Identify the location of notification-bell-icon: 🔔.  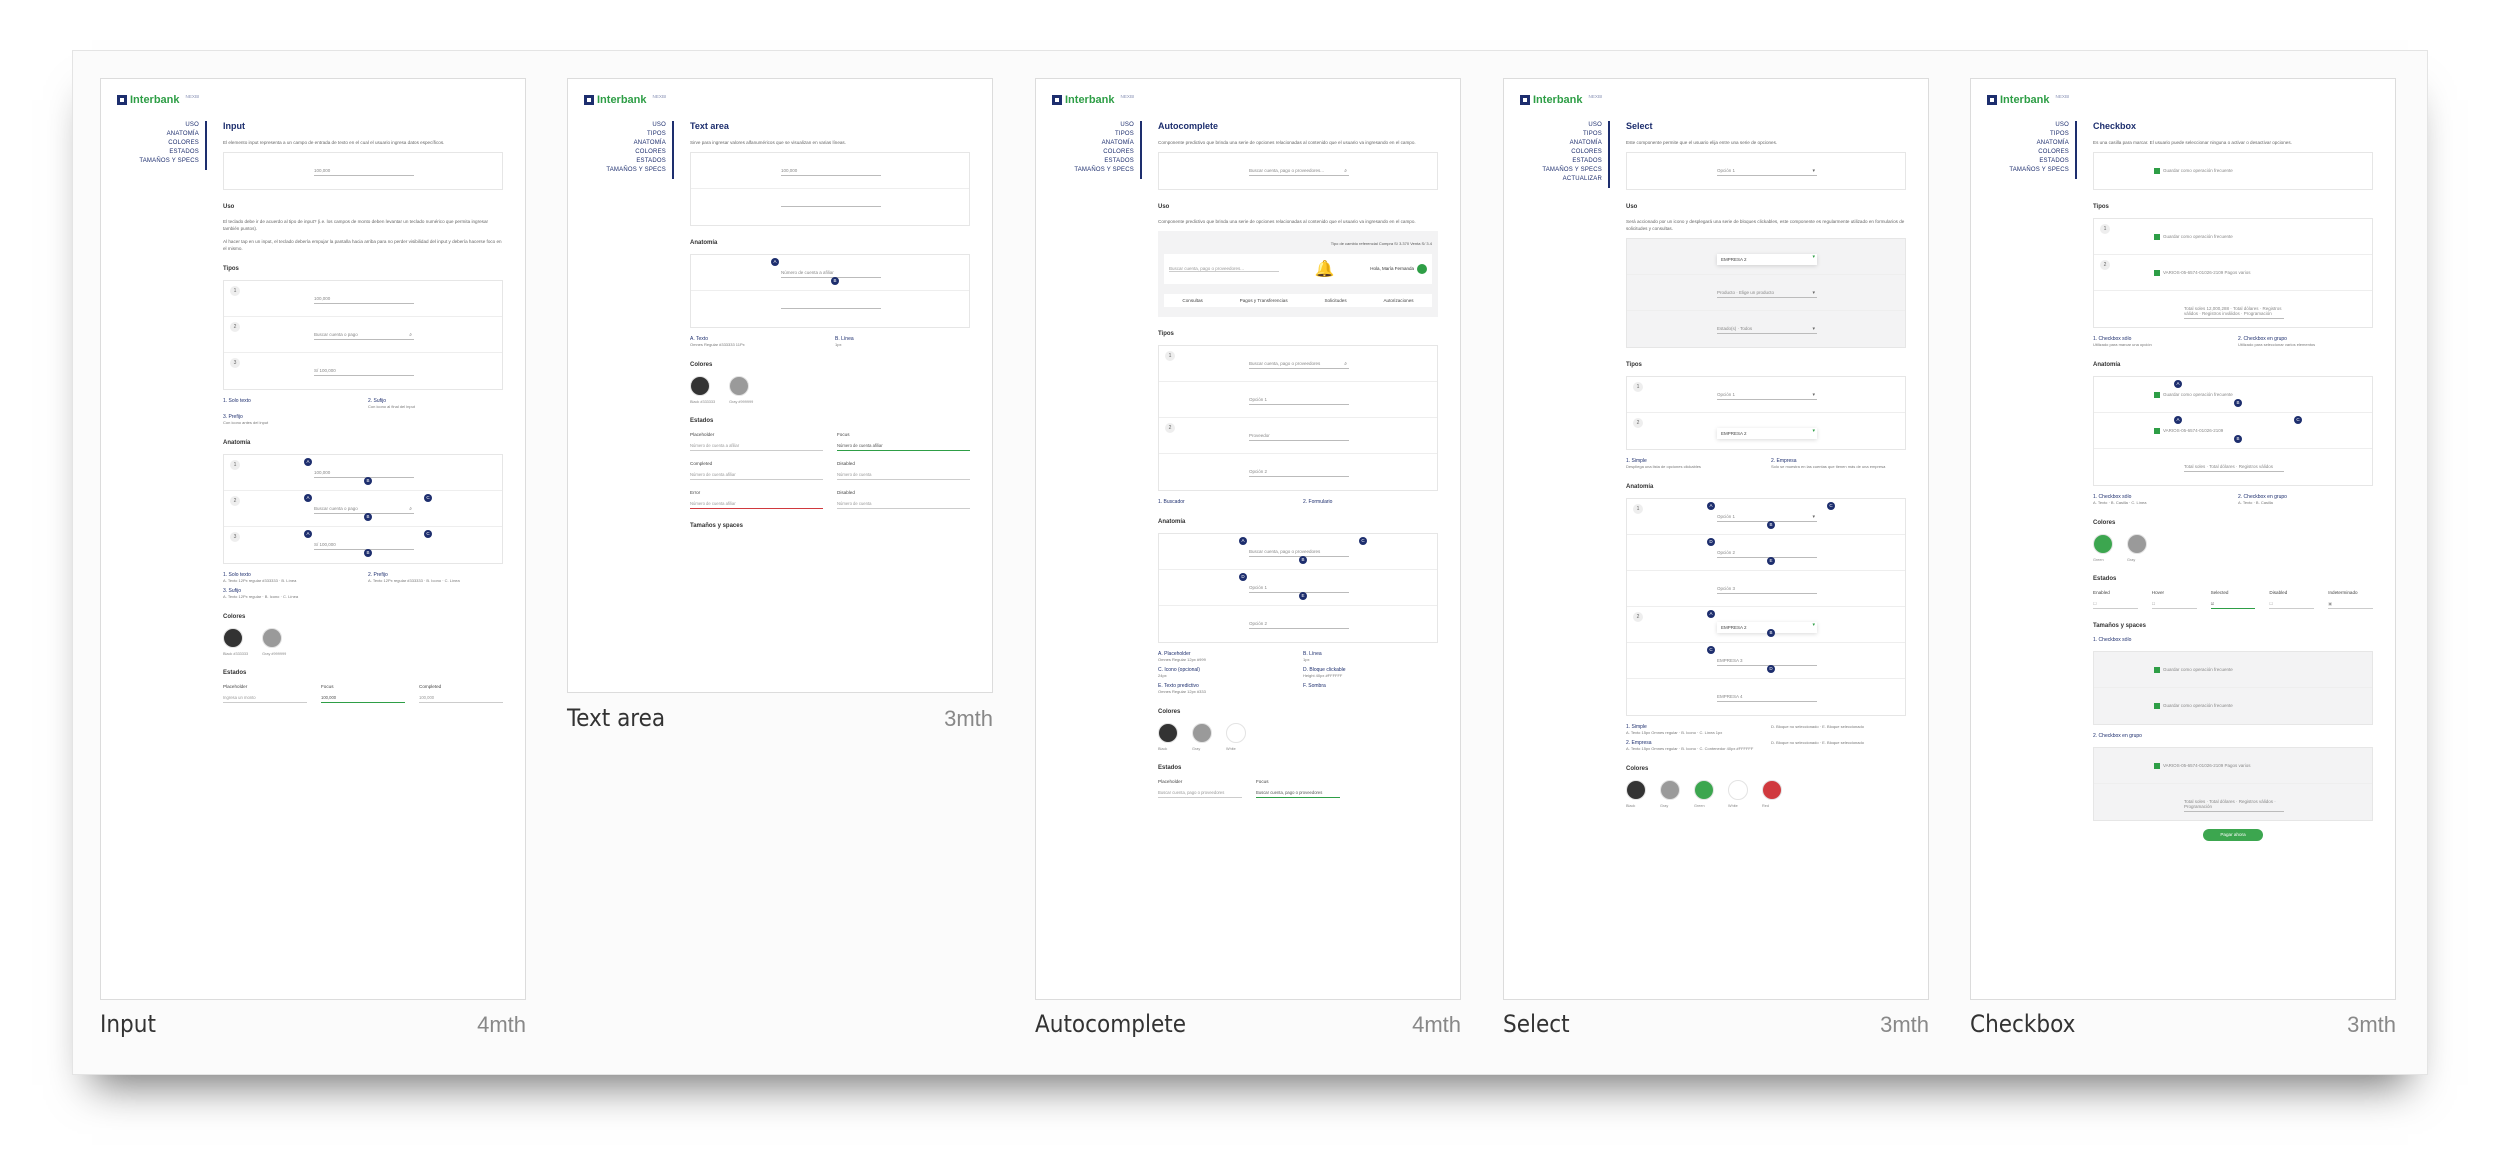
(1324, 269).